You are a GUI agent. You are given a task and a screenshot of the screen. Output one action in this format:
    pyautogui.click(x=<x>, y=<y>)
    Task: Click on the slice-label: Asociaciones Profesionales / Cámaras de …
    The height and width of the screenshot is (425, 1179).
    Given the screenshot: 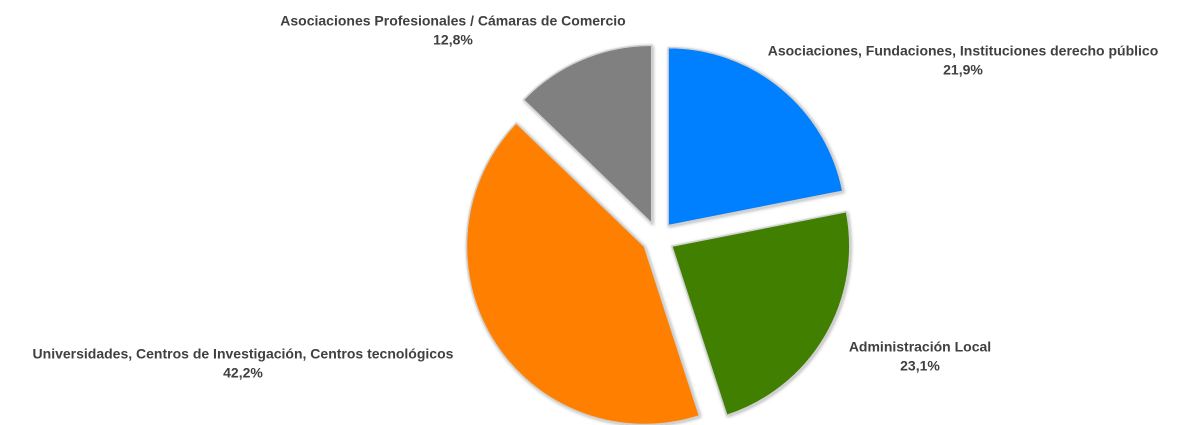 What is the action you would take?
    pyautogui.click(x=452, y=21)
    